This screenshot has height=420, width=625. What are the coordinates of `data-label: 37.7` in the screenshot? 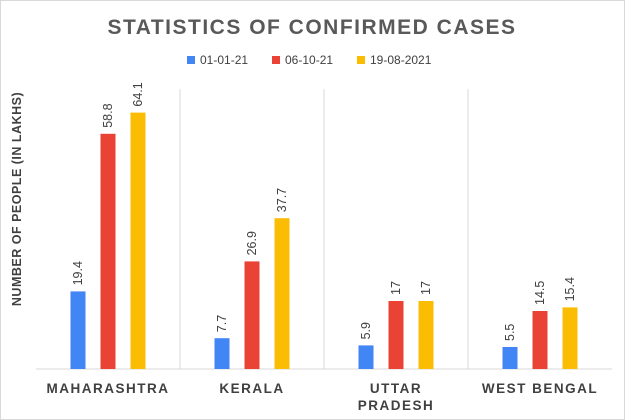 It's located at (282, 200).